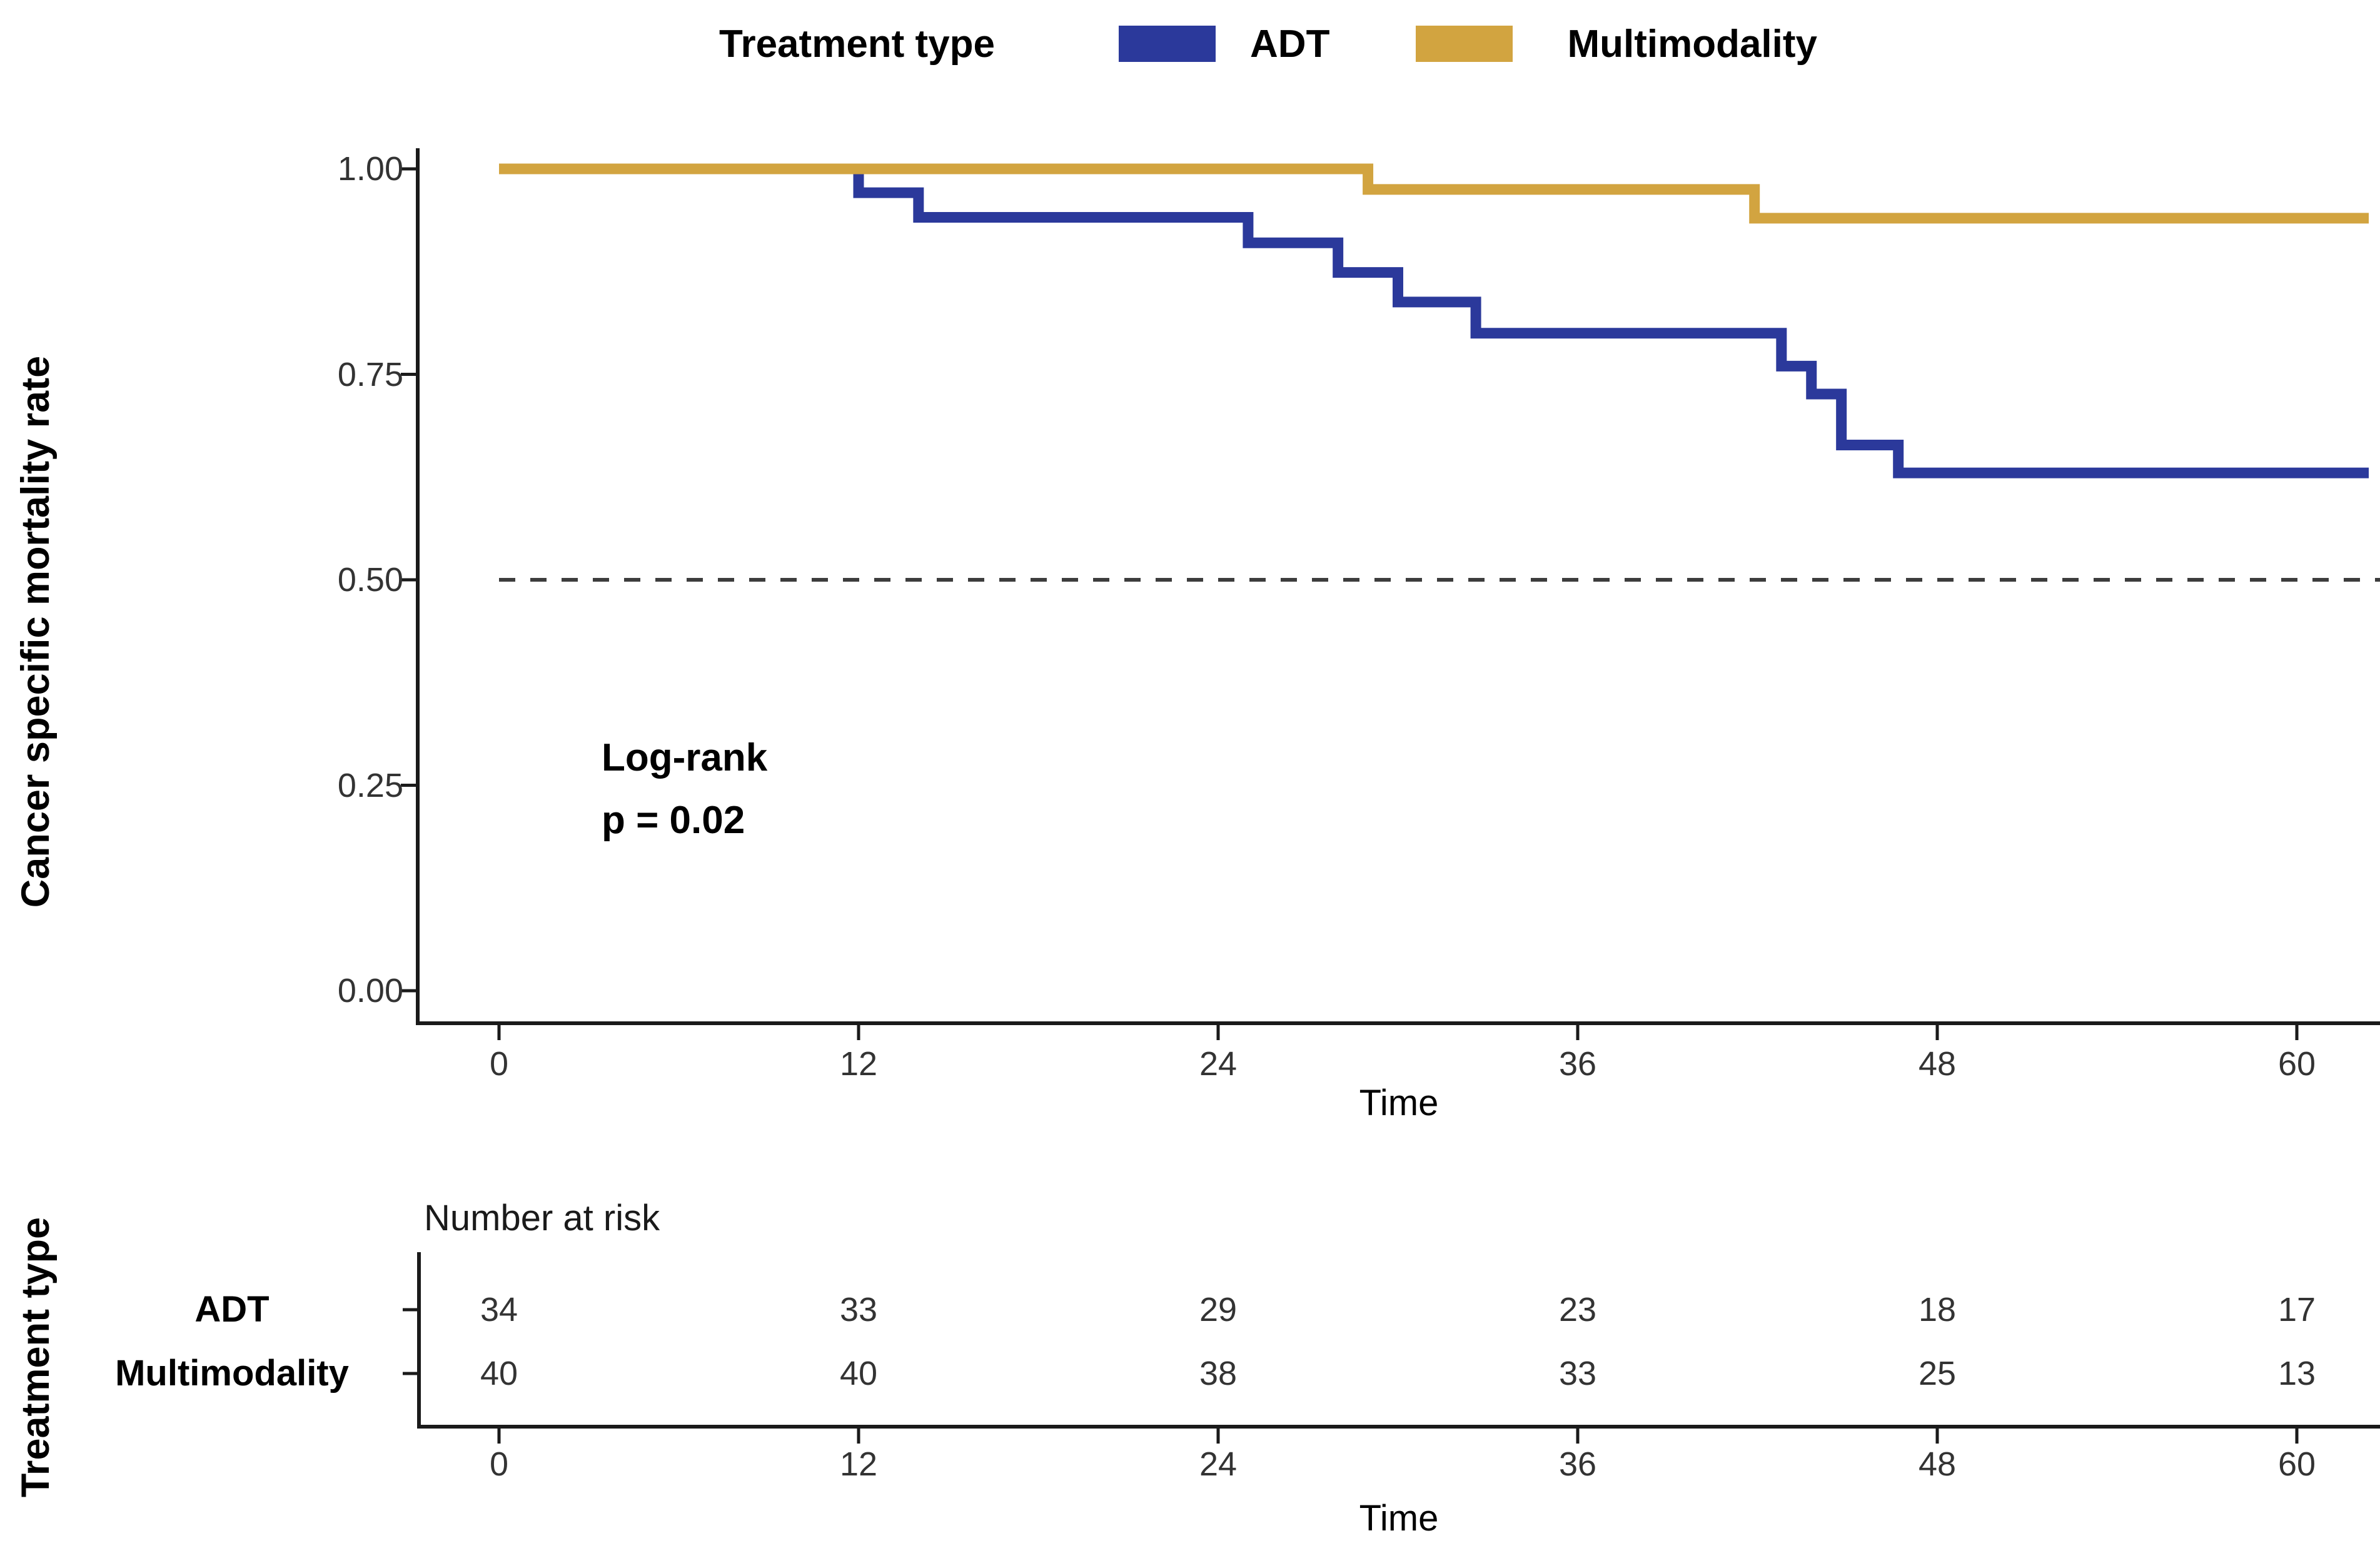  What do you see at coordinates (1399, 1518) in the screenshot?
I see `risk-table-x-axis-title: Time` at bounding box center [1399, 1518].